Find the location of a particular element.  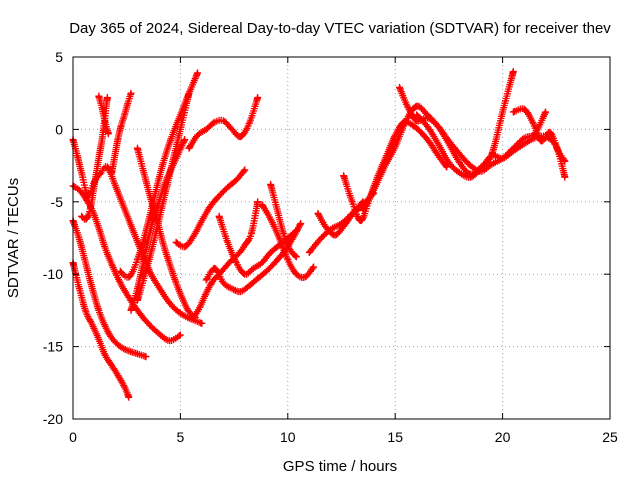

x-axis-label: GPS time / hours is located at coordinates (340, 466).